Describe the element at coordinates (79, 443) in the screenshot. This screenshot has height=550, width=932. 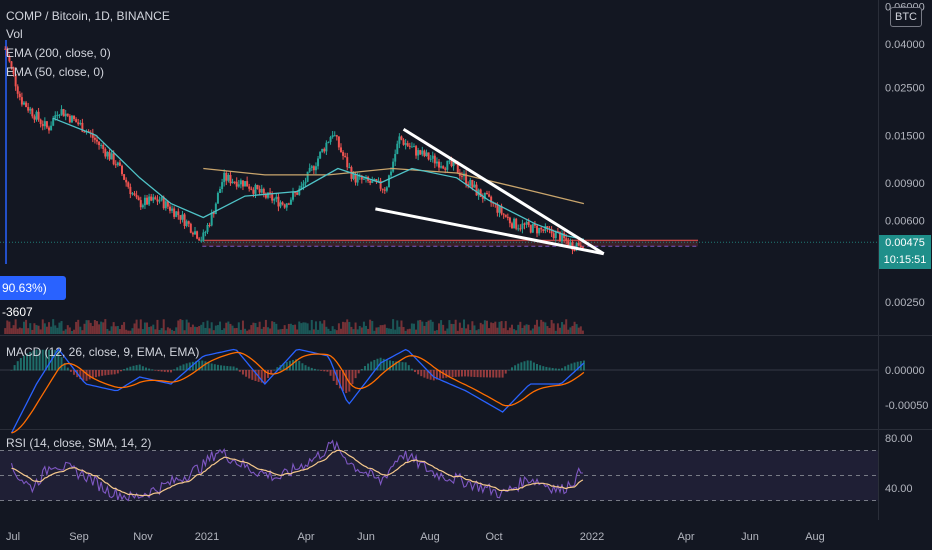
I see `rsi-legend: RSI (14, close, SMA, 14, 2)` at that location.